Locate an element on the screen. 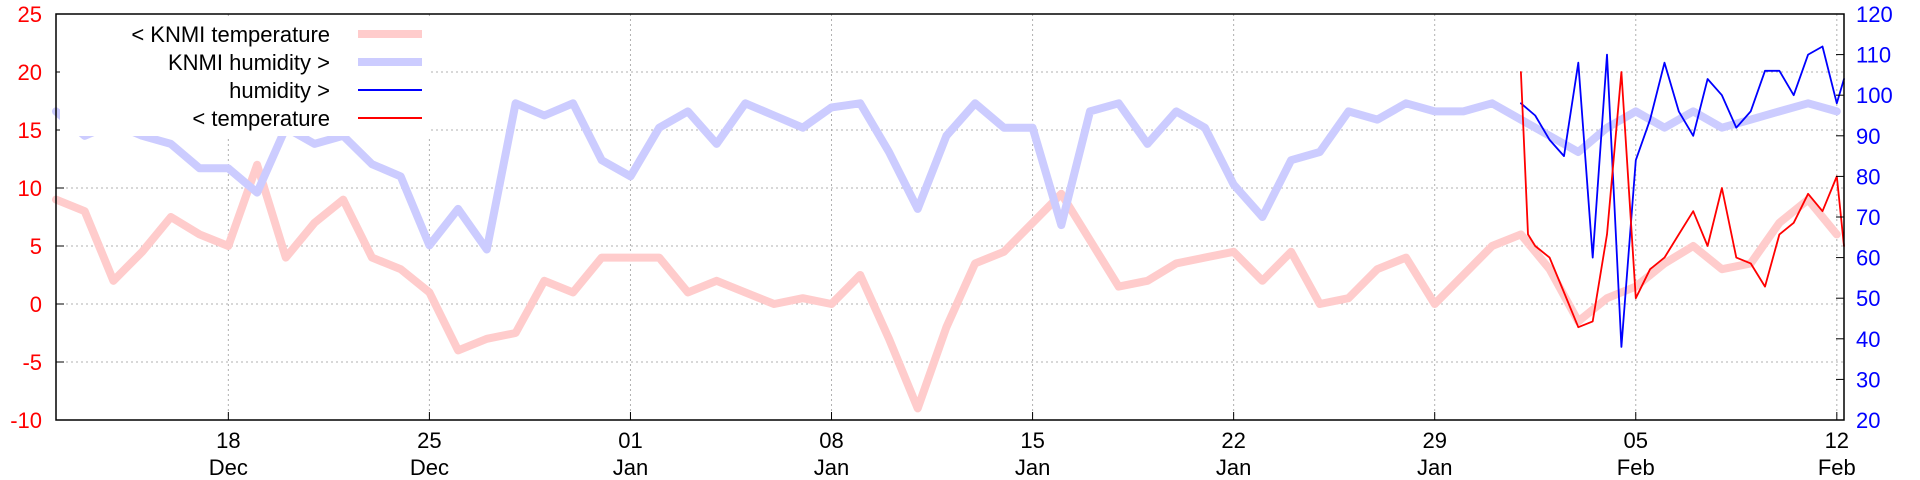 The width and height of the screenshot is (1920, 480). y-left-tick-label: 15 is located at coordinates (30, 130).